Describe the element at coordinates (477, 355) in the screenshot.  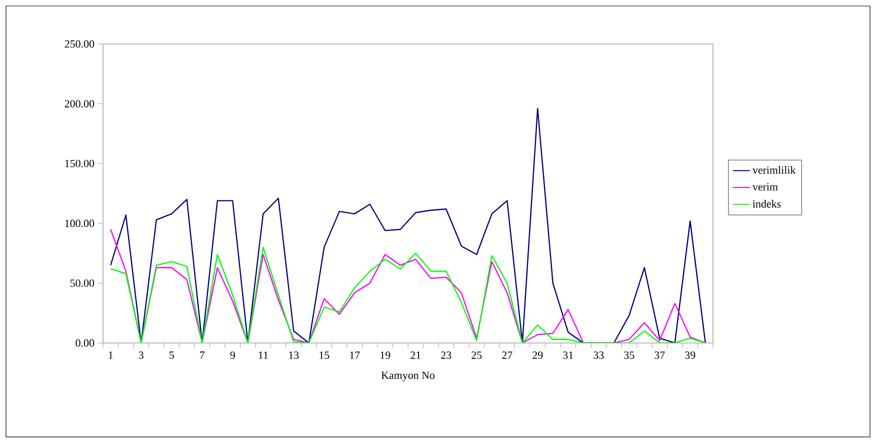
I see `x-tick-label: 25` at that location.